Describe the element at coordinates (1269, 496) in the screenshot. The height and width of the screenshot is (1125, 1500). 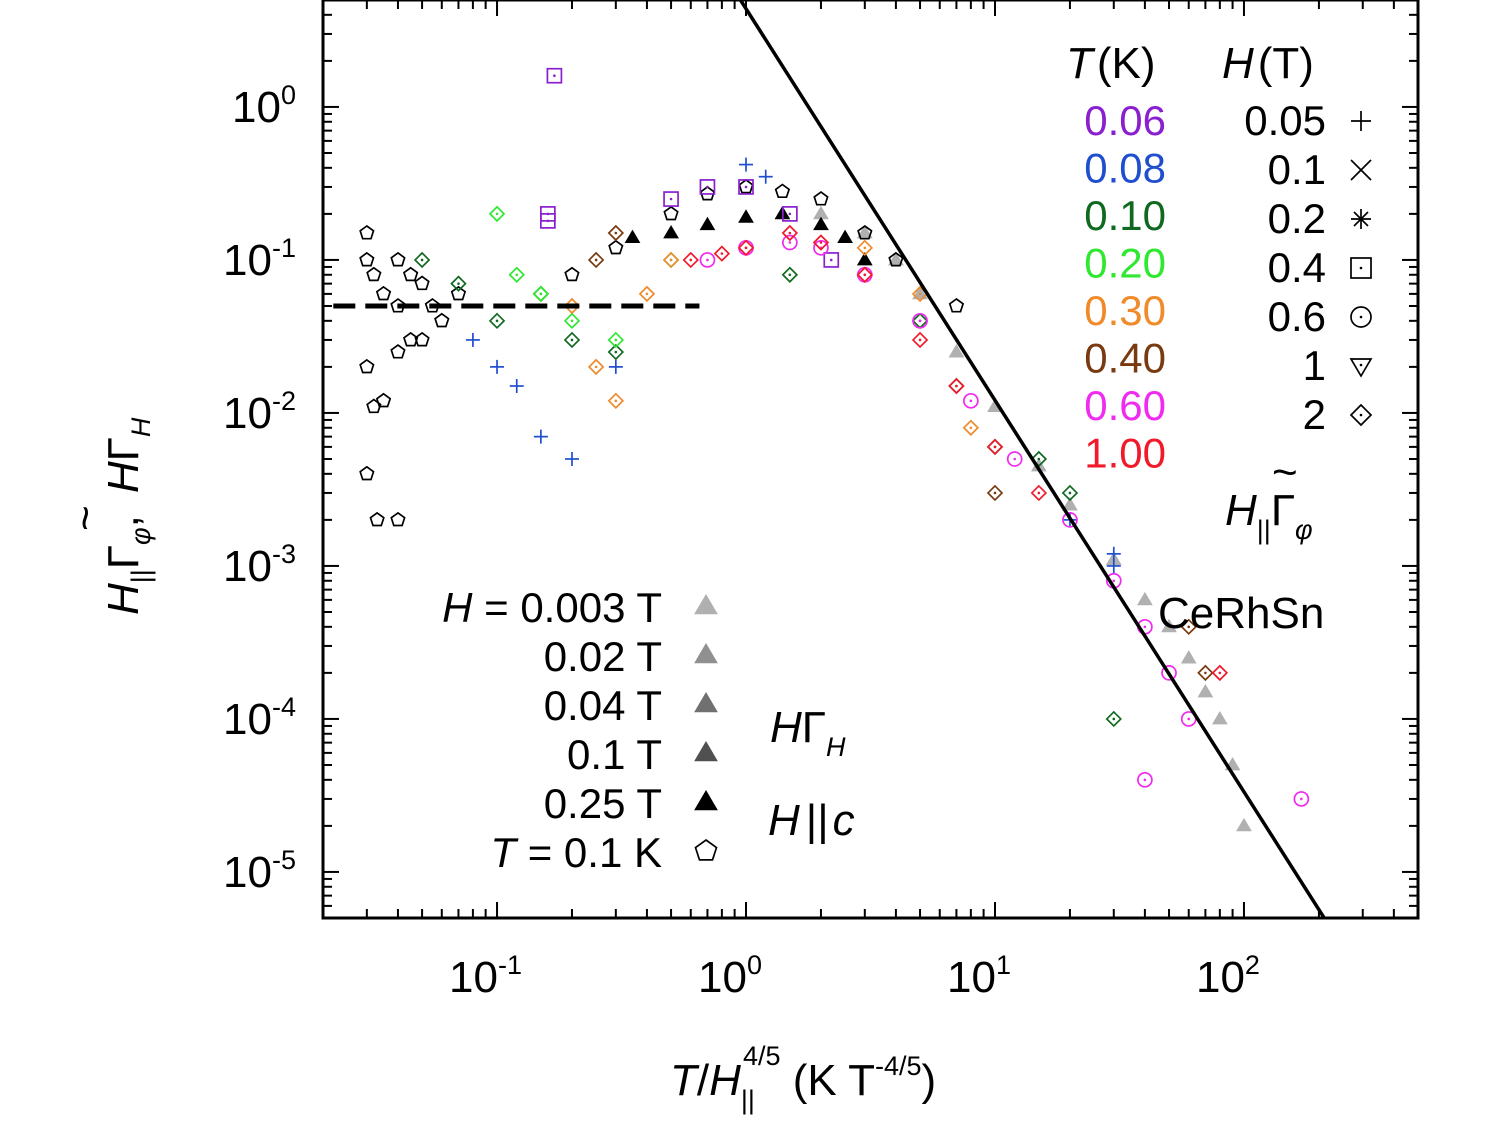
I see `annotation-hl-gamma-phi: H||Γφ ~` at that location.